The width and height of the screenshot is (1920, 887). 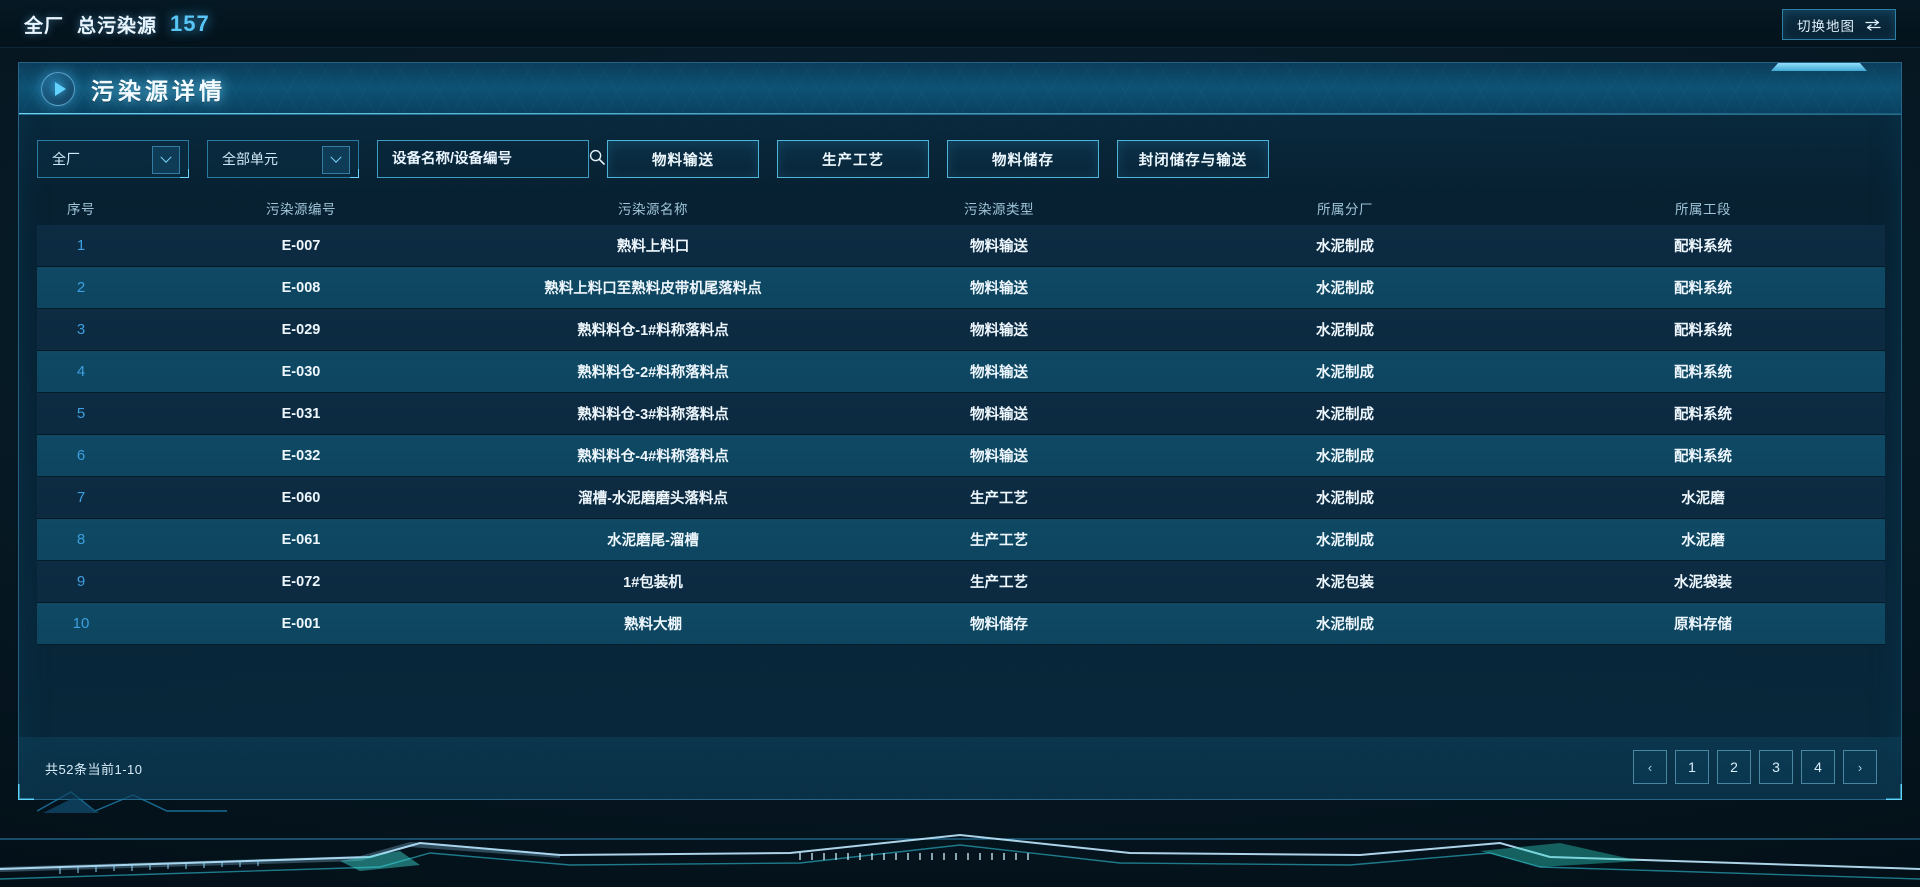 I want to click on cell-name: 熟料料仓-4#料称落料点, so click(x=653, y=457).